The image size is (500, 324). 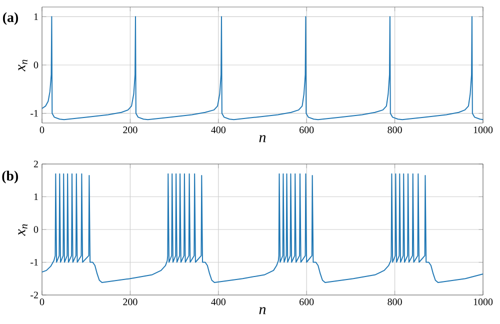 What do you see at coordinates (10, 18) in the screenshot?
I see `text: (a)` at bounding box center [10, 18].